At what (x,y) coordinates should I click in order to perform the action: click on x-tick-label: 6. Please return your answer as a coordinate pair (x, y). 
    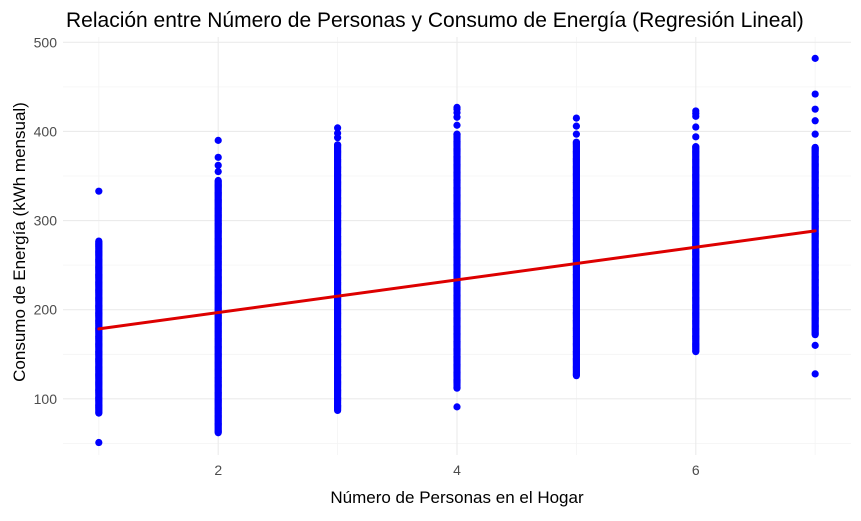
    Looking at the image, I should click on (696, 470).